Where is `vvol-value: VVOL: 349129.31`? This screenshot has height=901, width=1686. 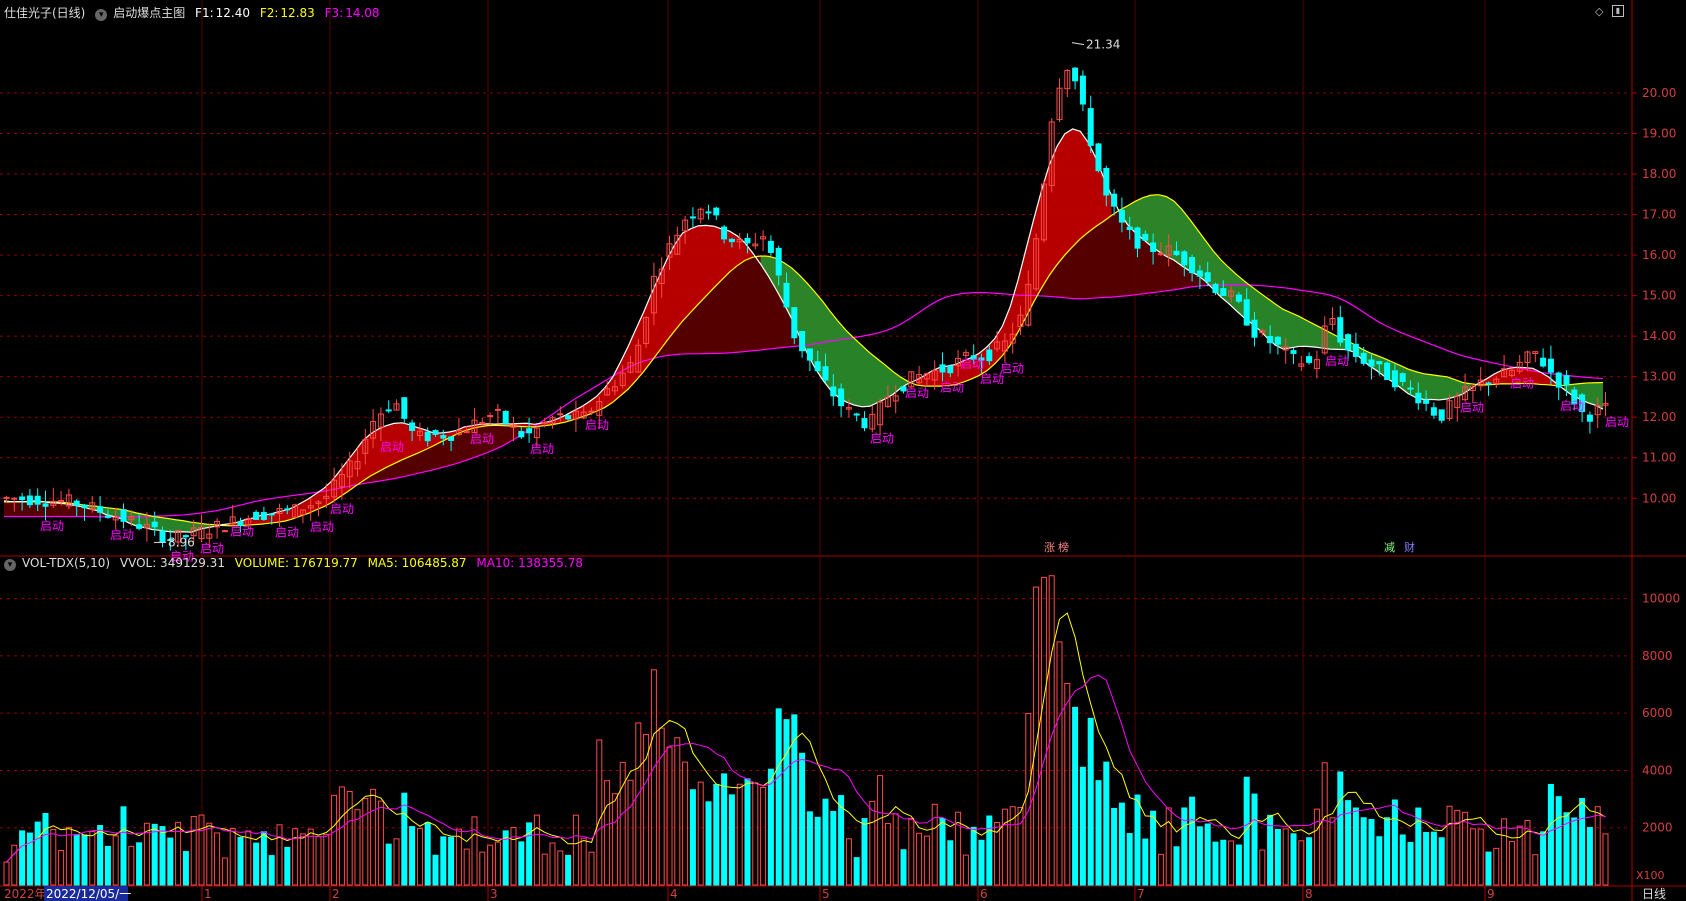
vvol-value: VVOL: 349129.31 is located at coordinates (172, 563).